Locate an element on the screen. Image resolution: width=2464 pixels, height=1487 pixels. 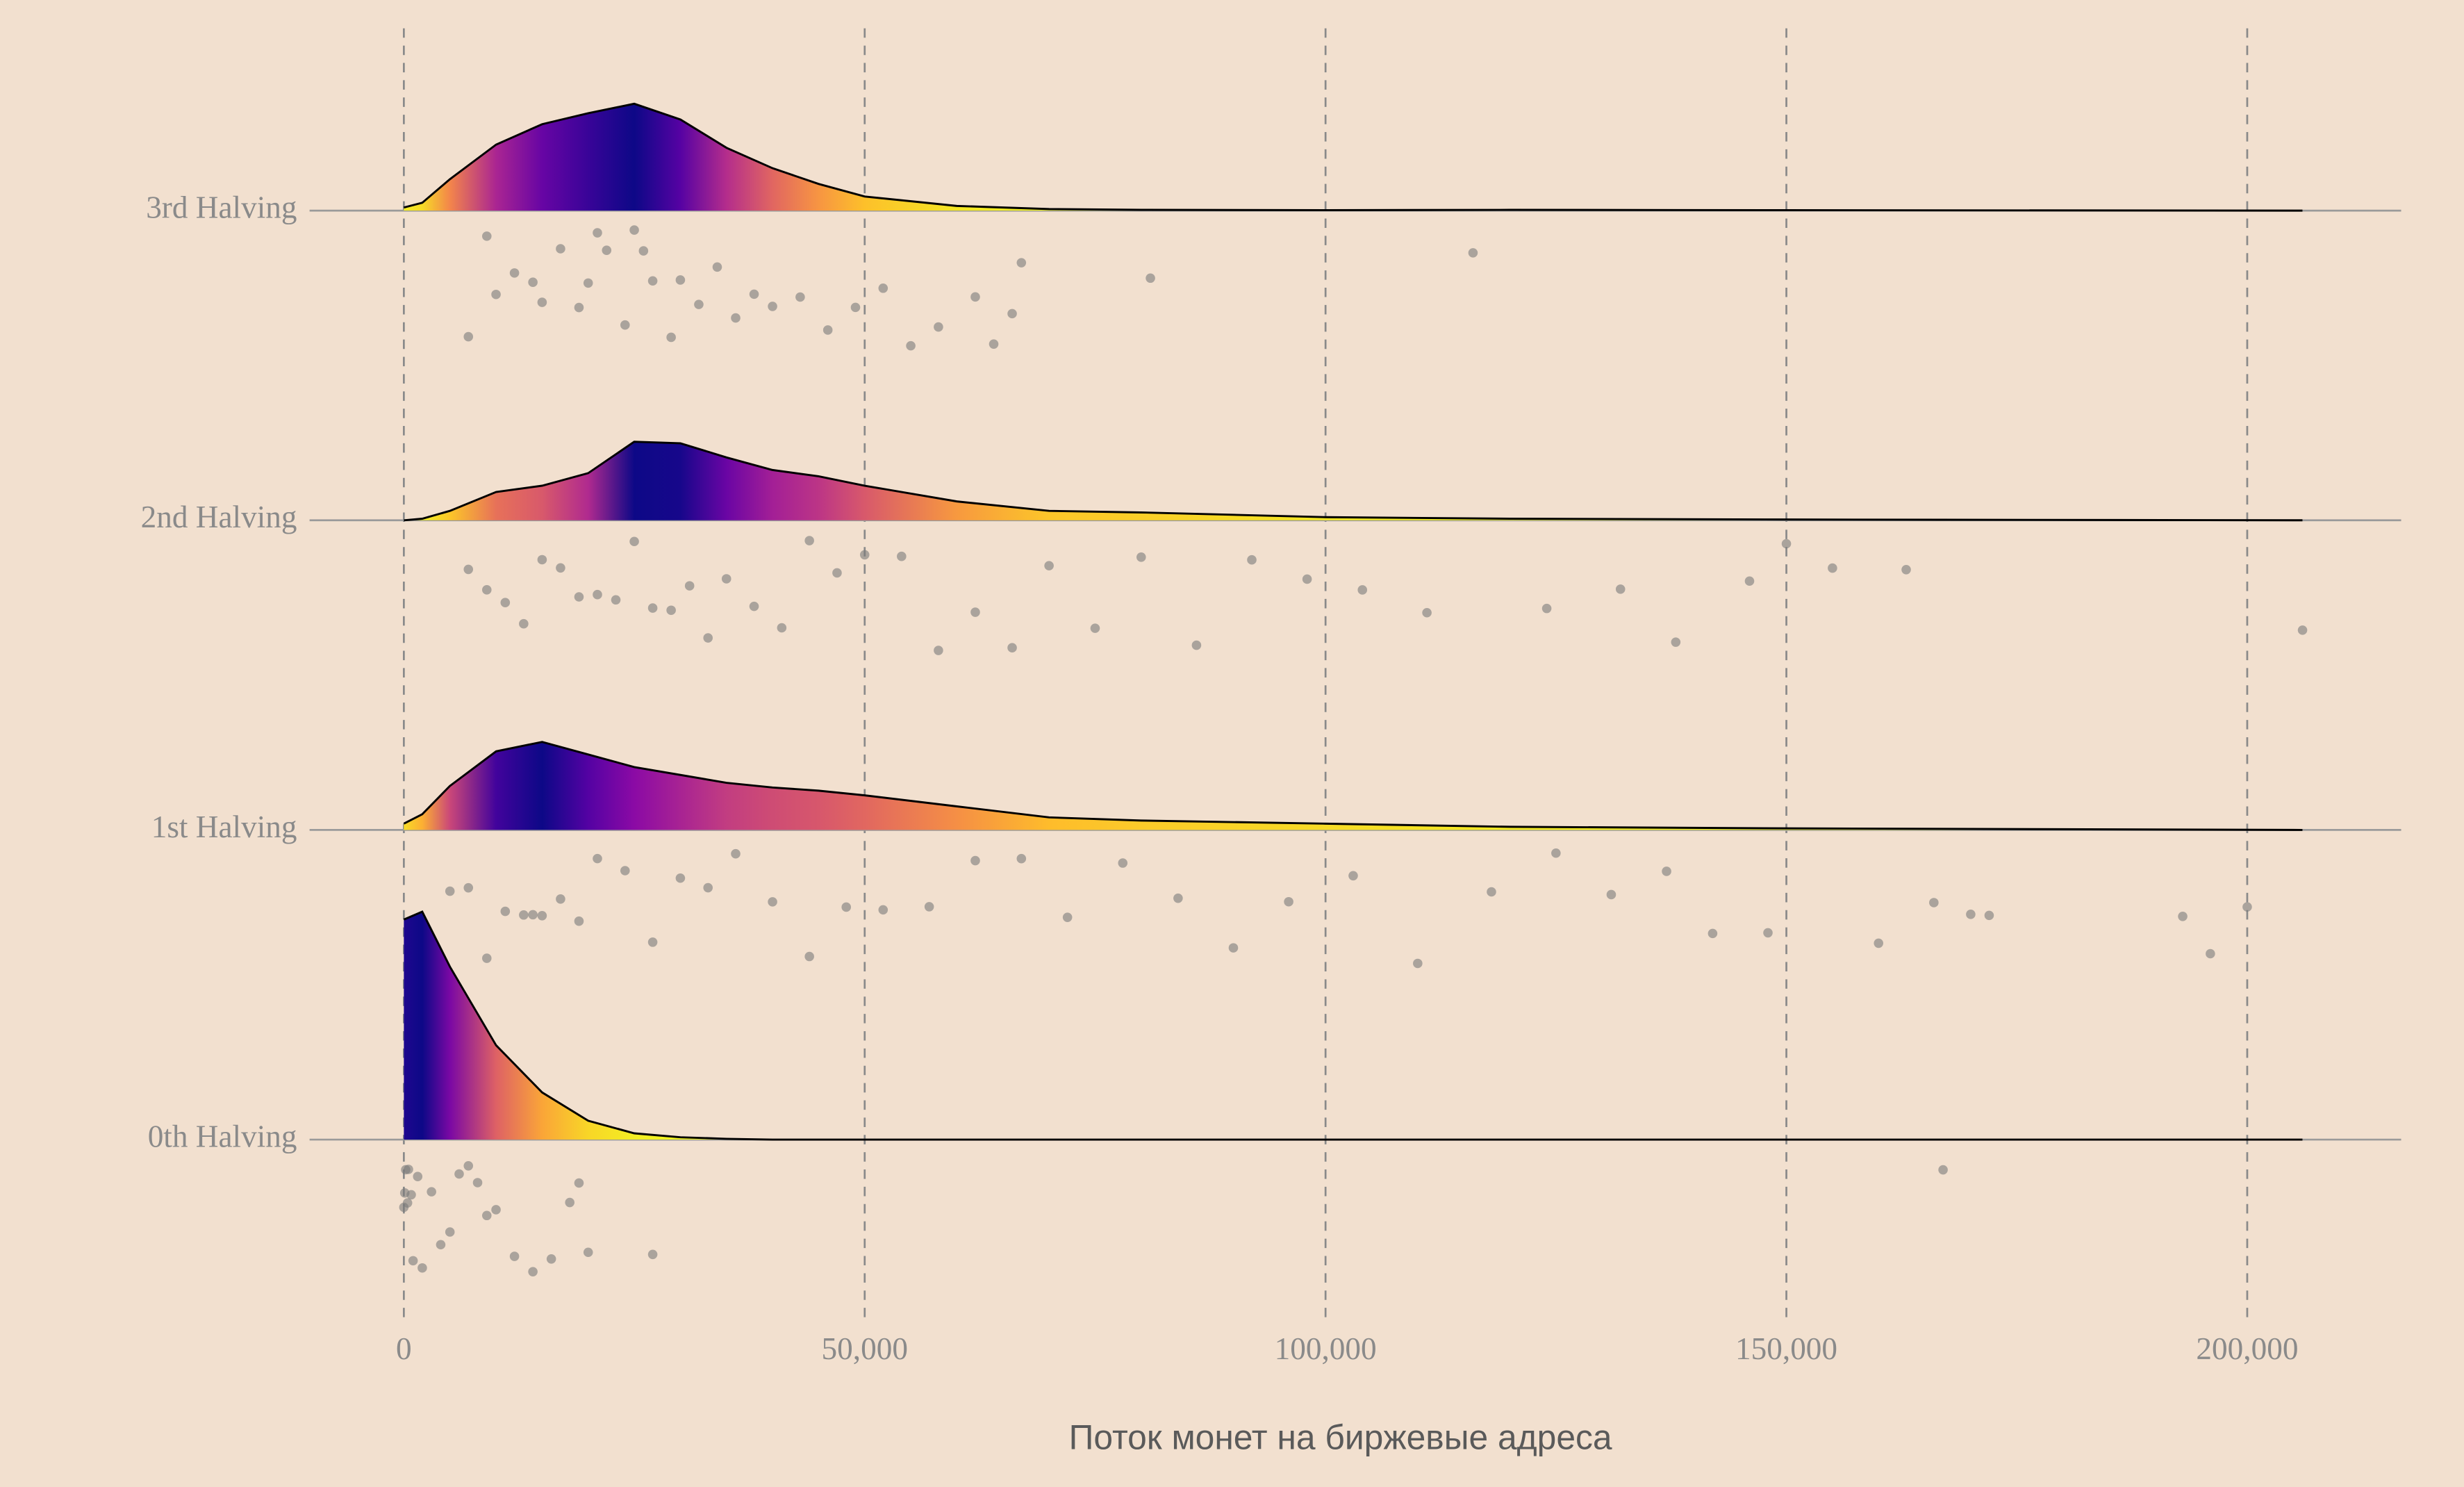
x-tick-label: 0 is located at coordinates (404, 1348).